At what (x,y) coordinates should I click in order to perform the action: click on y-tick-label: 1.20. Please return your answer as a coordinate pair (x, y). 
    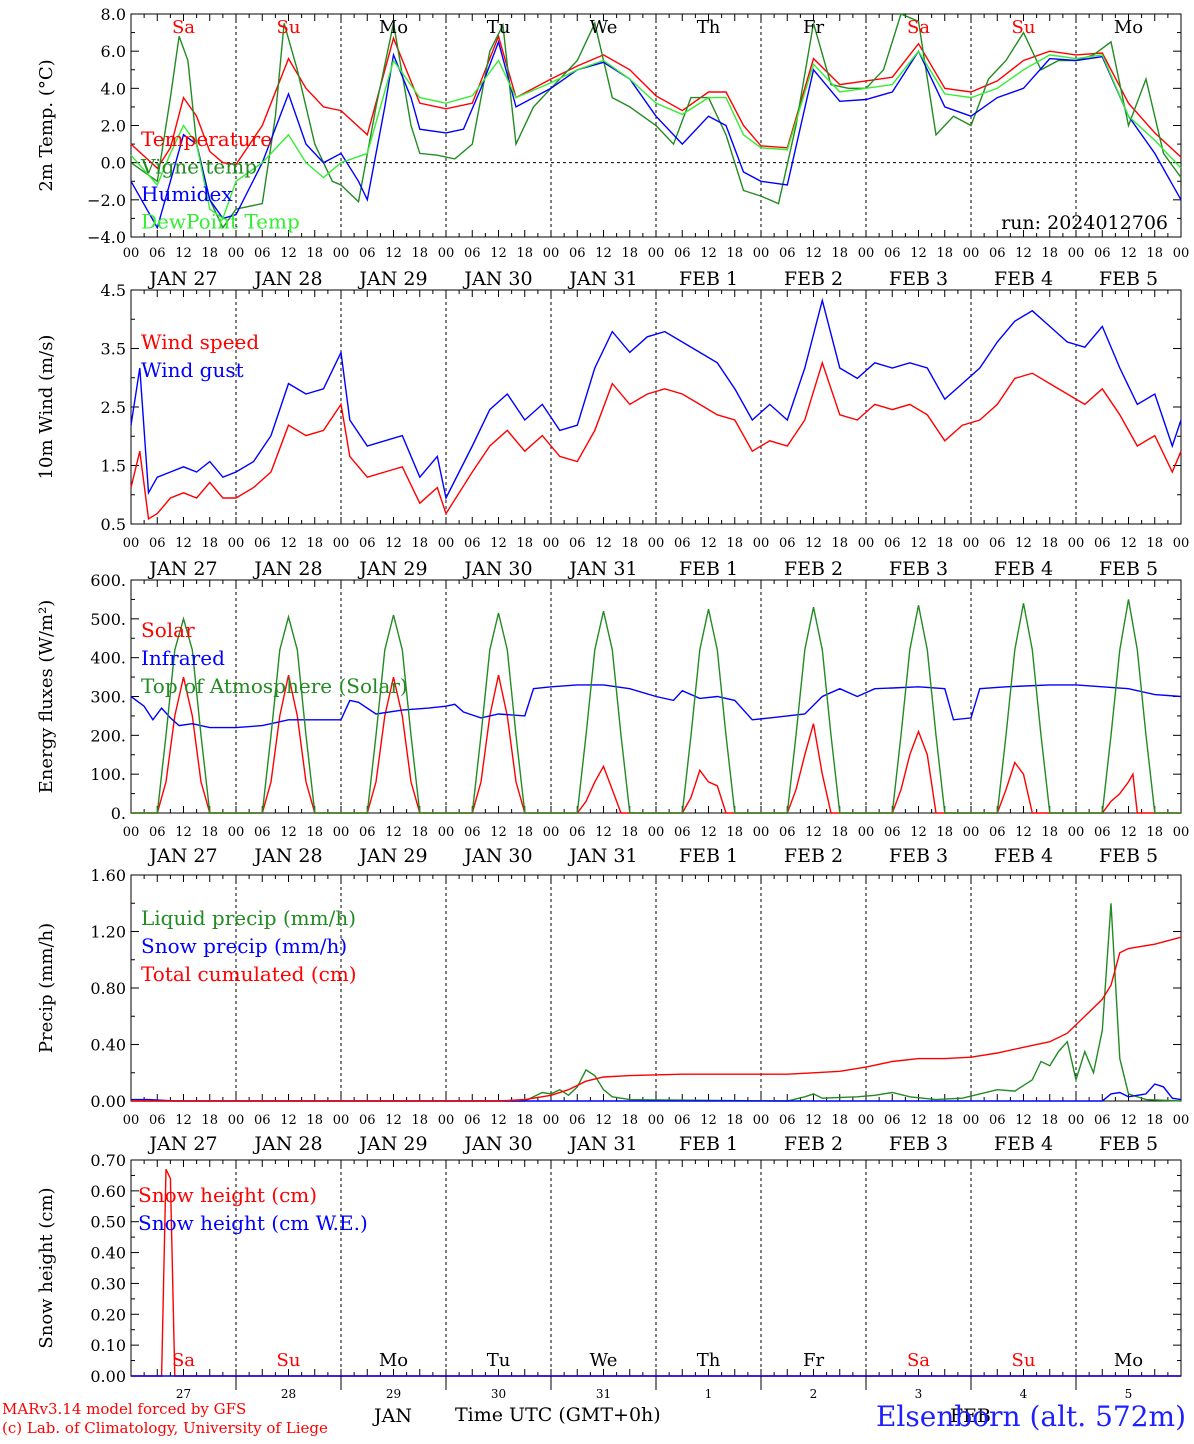
    Looking at the image, I should click on (108, 932).